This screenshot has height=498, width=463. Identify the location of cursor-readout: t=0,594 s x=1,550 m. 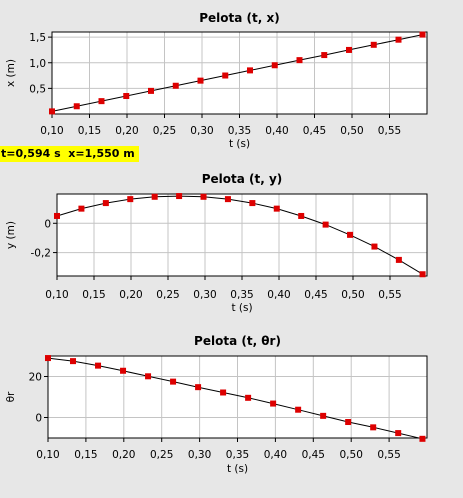
(69, 154).